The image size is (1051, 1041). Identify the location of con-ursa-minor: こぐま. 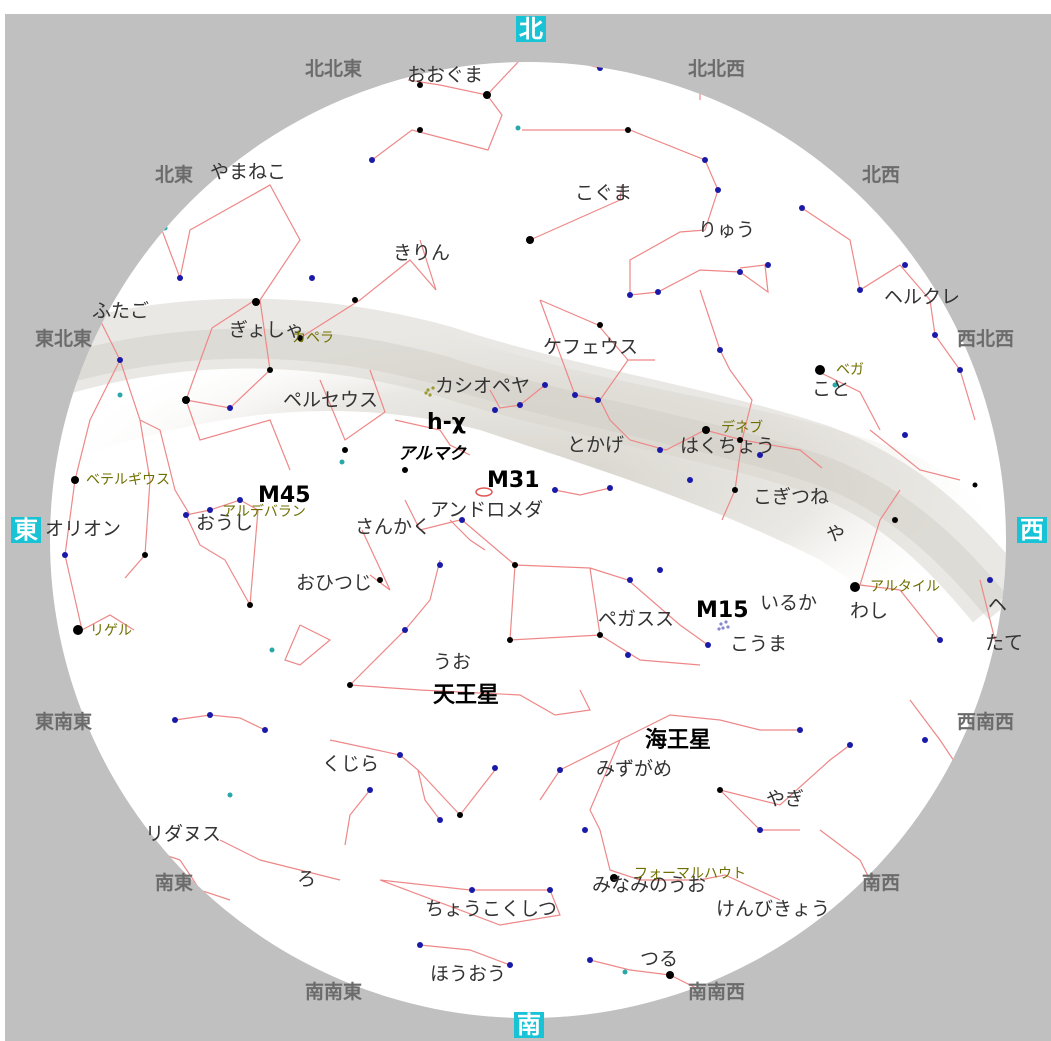
(604, 193).